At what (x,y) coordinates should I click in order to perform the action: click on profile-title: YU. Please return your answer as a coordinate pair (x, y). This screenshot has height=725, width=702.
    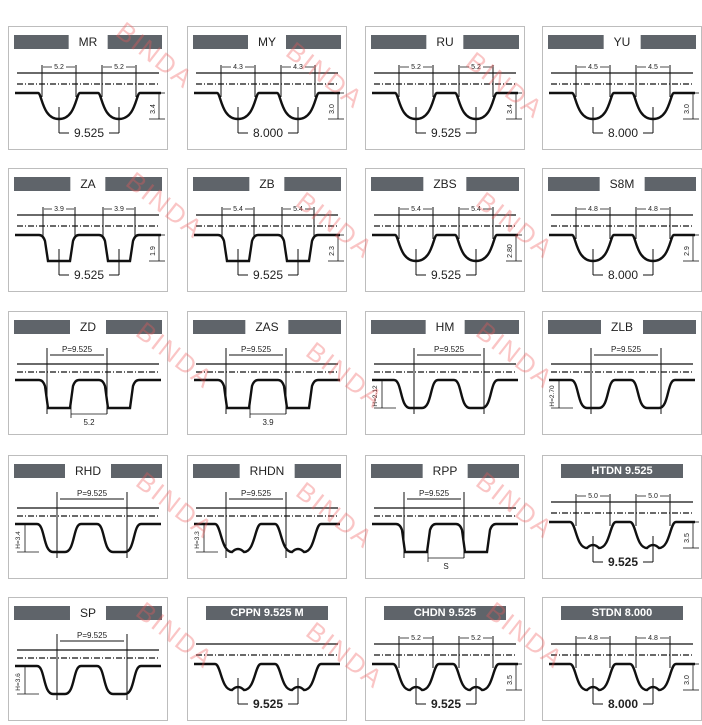
    Looking at the image, I should click on (622, 42).